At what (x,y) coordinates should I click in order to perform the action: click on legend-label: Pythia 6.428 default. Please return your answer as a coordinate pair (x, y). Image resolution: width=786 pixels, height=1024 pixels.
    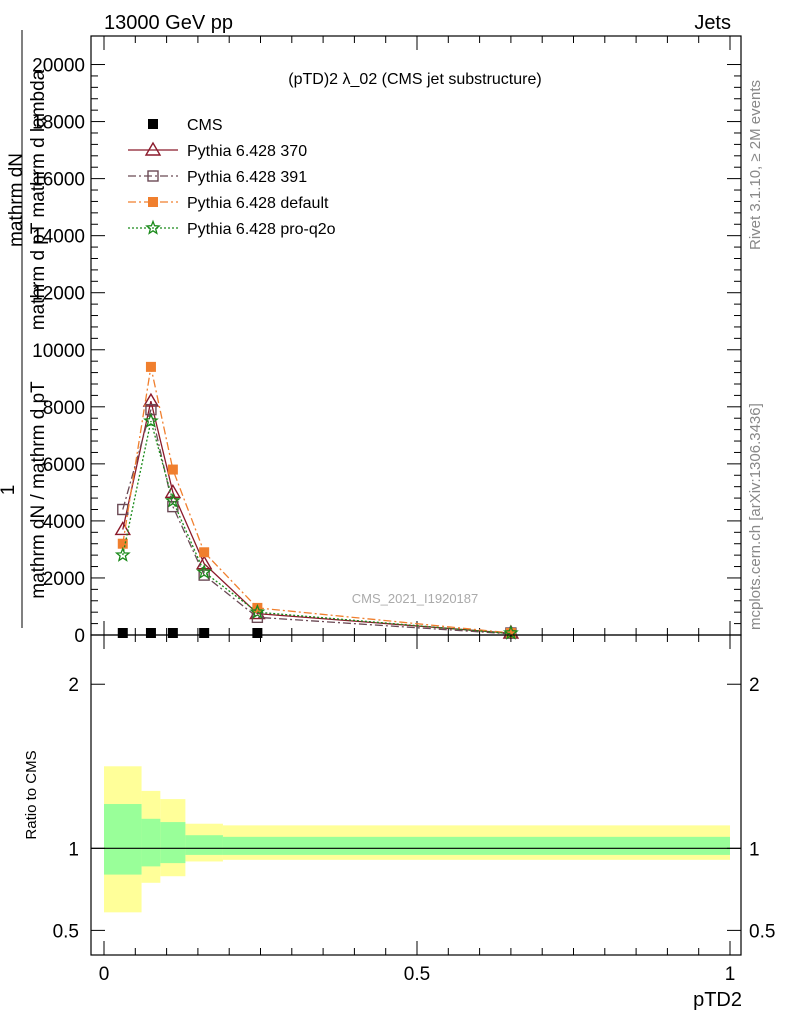
    Looking at the image, I should click on (258, 203).